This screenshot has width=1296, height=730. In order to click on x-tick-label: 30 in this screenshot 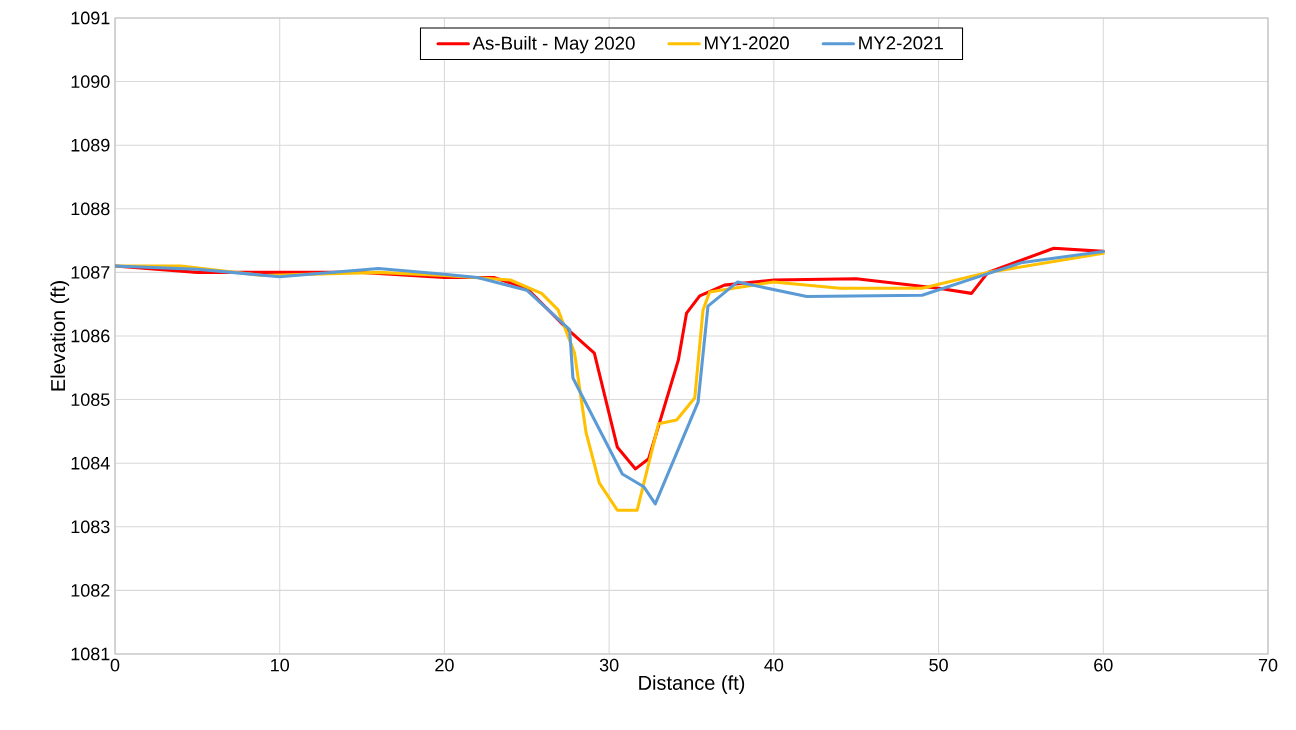, I will do `click(609, 665)`.